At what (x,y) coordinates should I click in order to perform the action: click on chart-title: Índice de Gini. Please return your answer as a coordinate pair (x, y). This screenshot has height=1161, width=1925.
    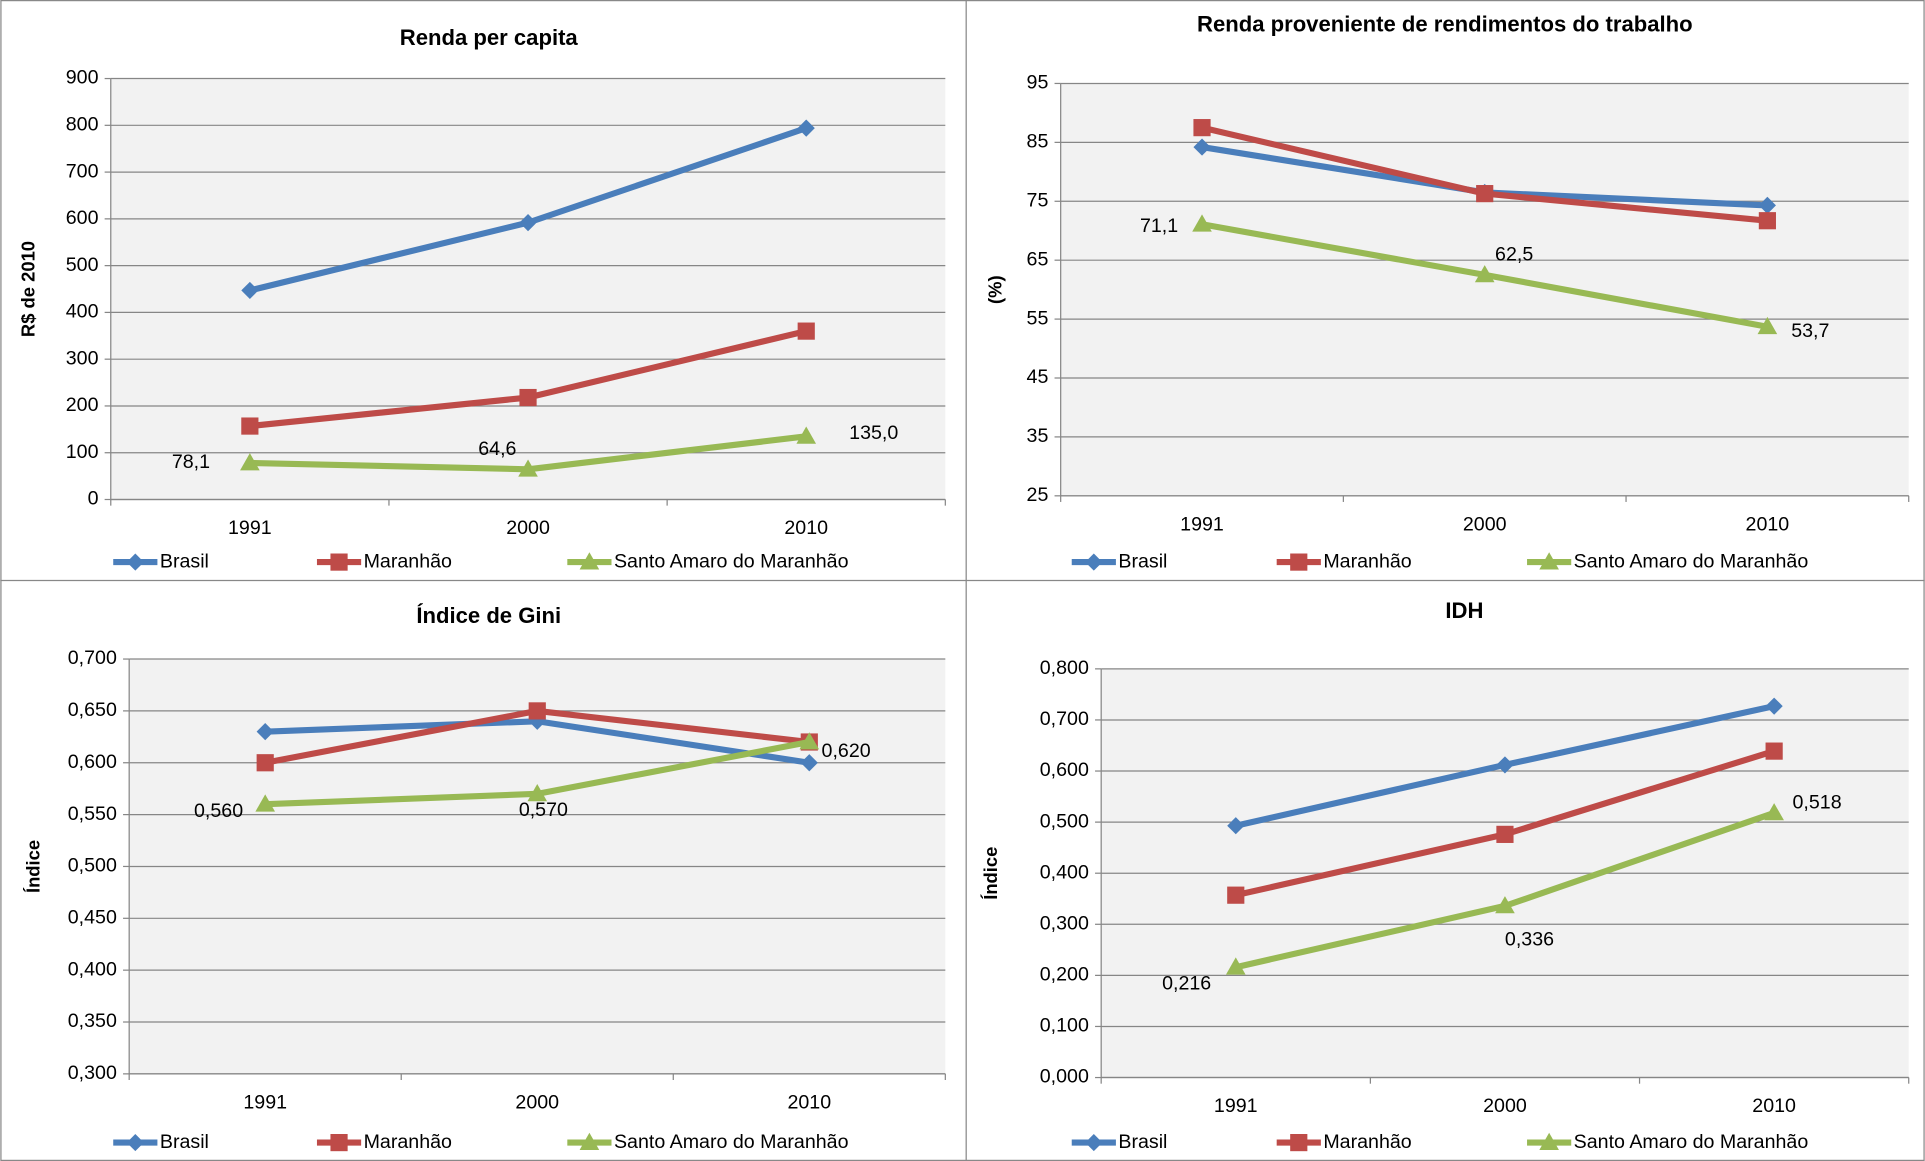
    Looking at the image, I should click on (488, 615).